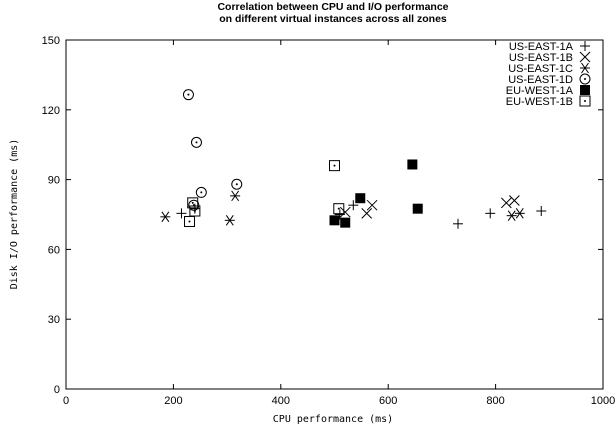 Image resolution: width=616 pixels, height=427 pixels. I want to click on series-eu-west-1a, so click(376, 193).